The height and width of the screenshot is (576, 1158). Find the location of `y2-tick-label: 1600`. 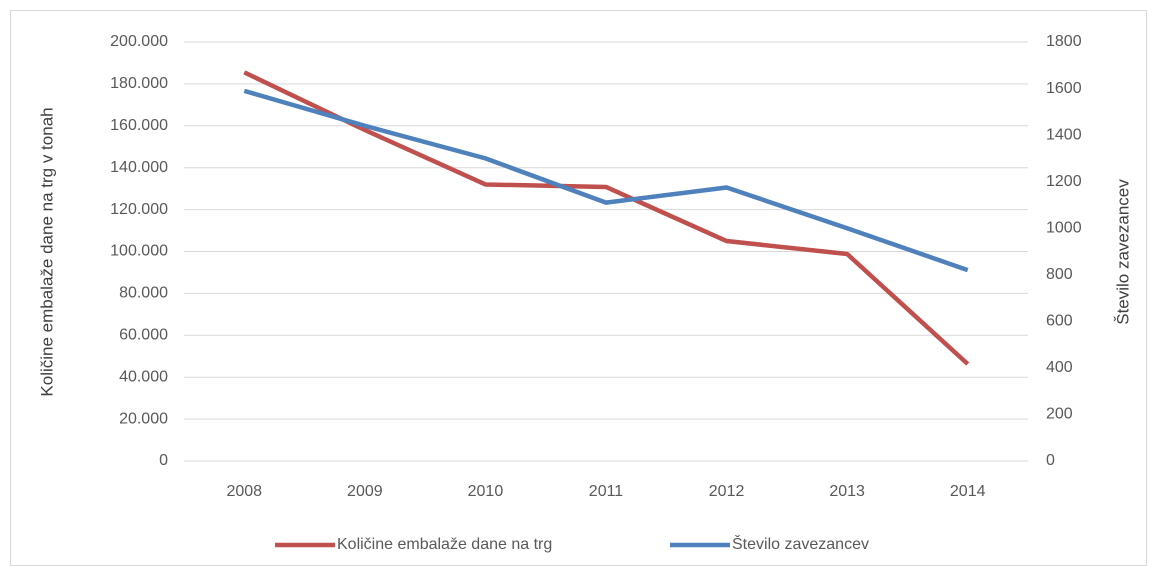

y2-tick-label: 1600 is located at coordinates (1064, 88).